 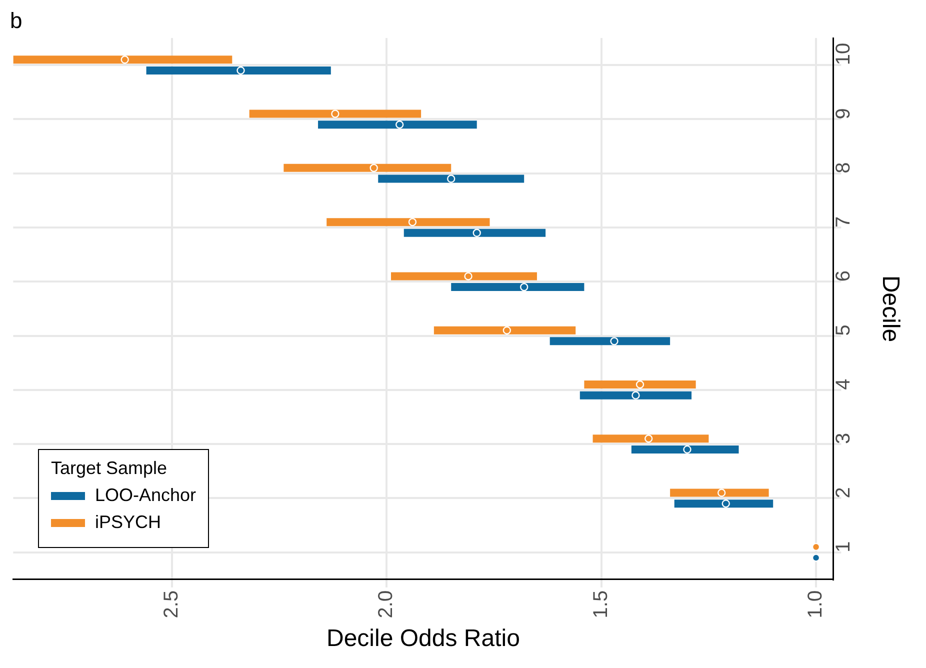 What do you see at coordinates (843, 168) in the screenshot?
I see `y-tick-label: 8` at bounding box center [843, 168].